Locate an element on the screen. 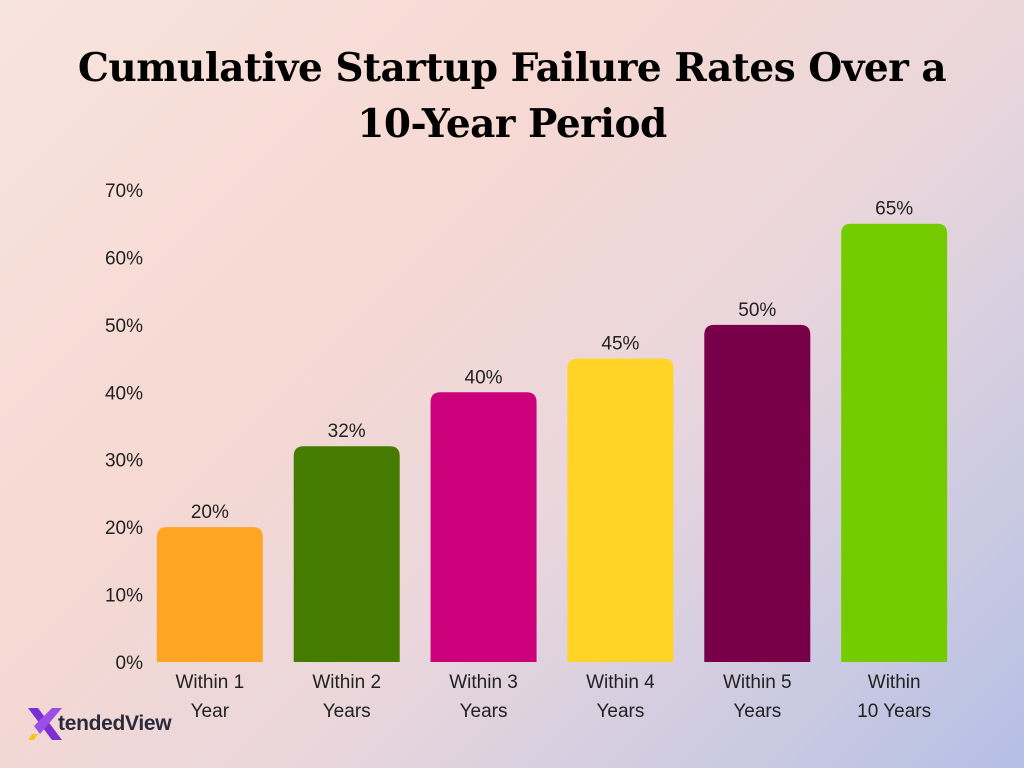 The image size is (1024, 768). bar-value-label: 20% is located at coordinates (210, 512).